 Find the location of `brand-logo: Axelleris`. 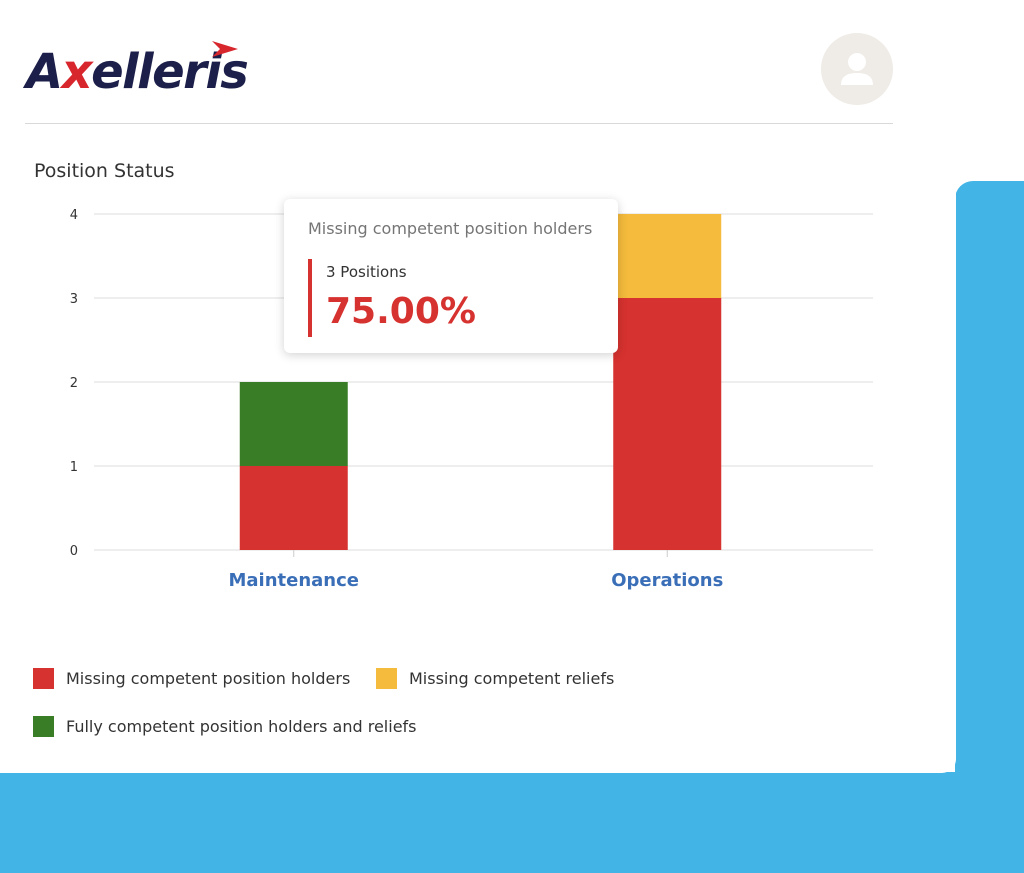

brand-logo: Axelleris is located at coordinates (137, 72).